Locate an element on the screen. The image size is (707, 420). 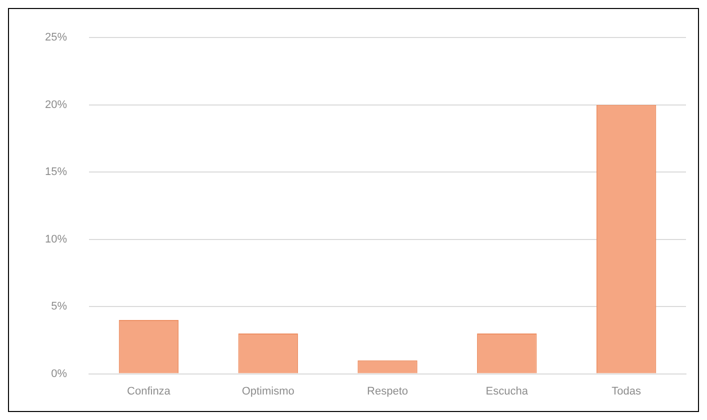
y-tick-label: 15% is located at coordinates (56, 172).